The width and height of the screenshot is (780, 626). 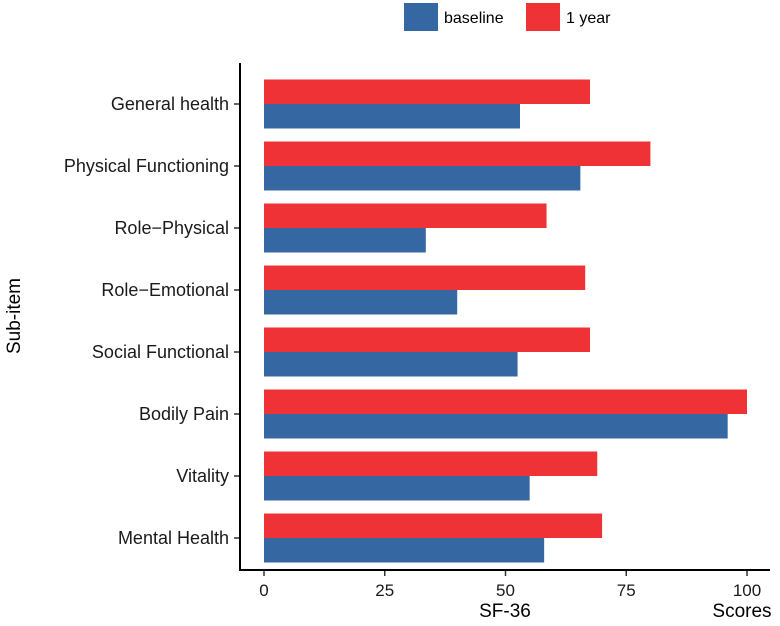 I want to click on category-label-role-emotional: Role−Emotional, so click(x=165, y=290).